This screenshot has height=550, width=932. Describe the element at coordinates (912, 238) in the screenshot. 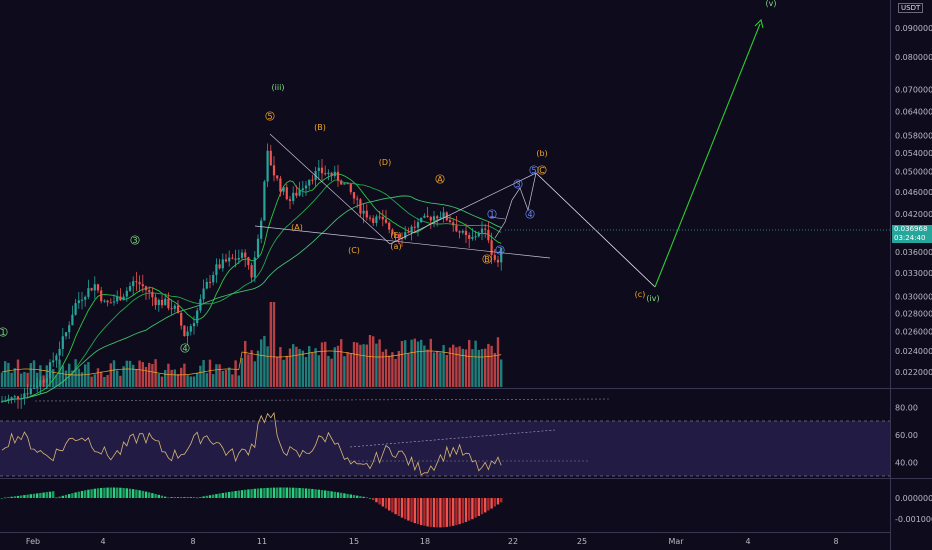

I see `candle-countdown: 03:24:40` at that location.